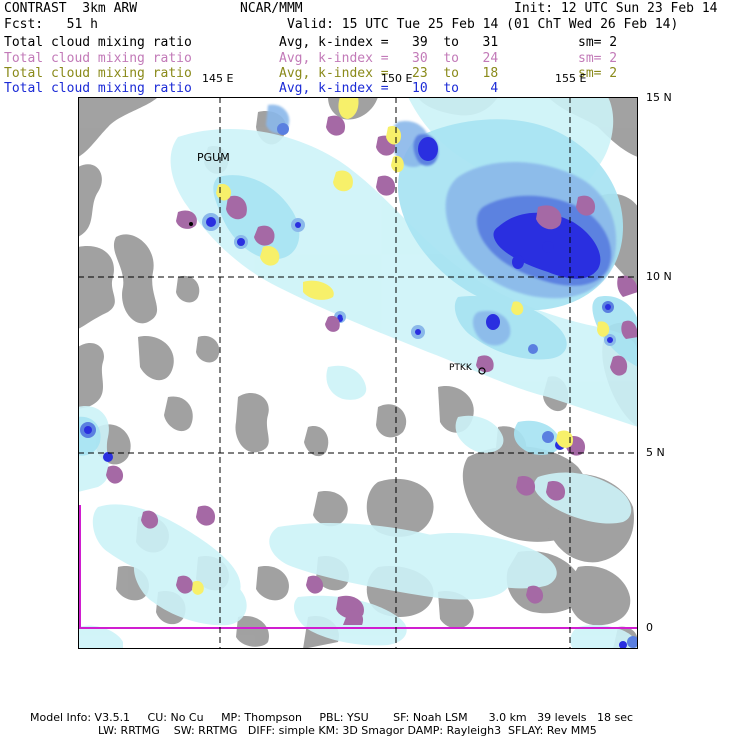 The height and width of the screenshot is (740, 740). Describe the element at coordinates (649, 627) in the screenshot. I see `lat-label-0: 0` at that location.